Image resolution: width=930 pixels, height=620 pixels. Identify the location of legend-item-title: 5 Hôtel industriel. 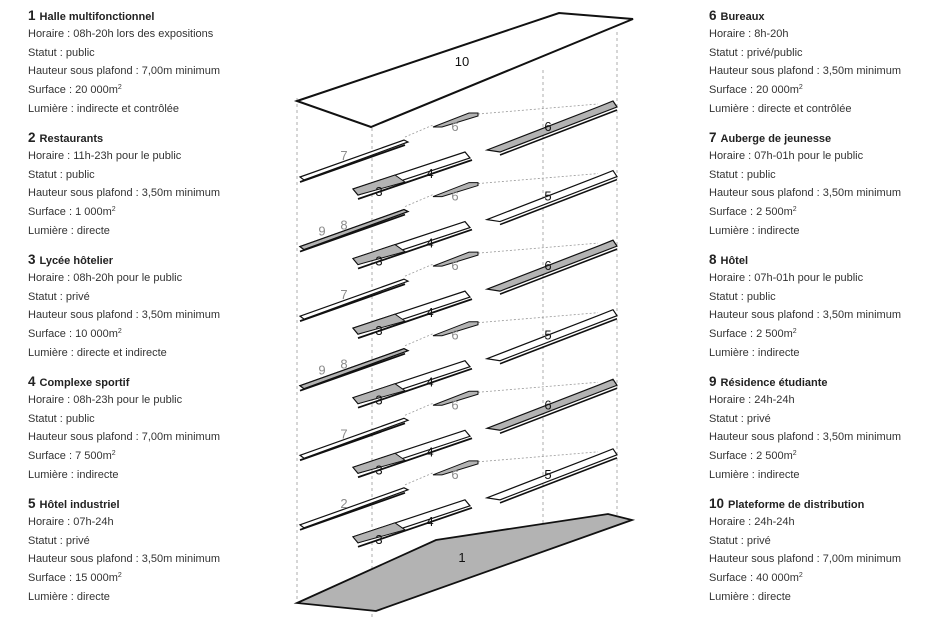
(153, 503).